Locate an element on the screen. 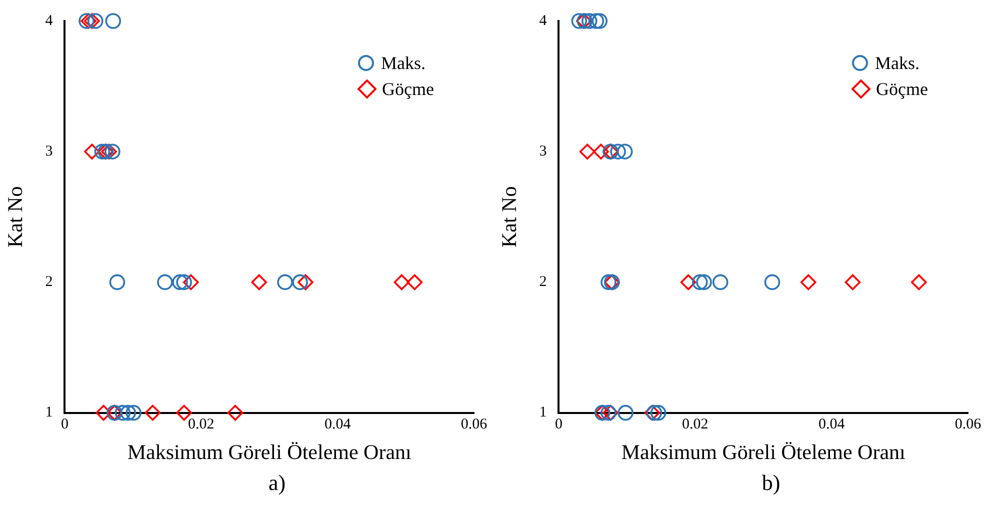  text: a) is located at coordinates (277, 483).